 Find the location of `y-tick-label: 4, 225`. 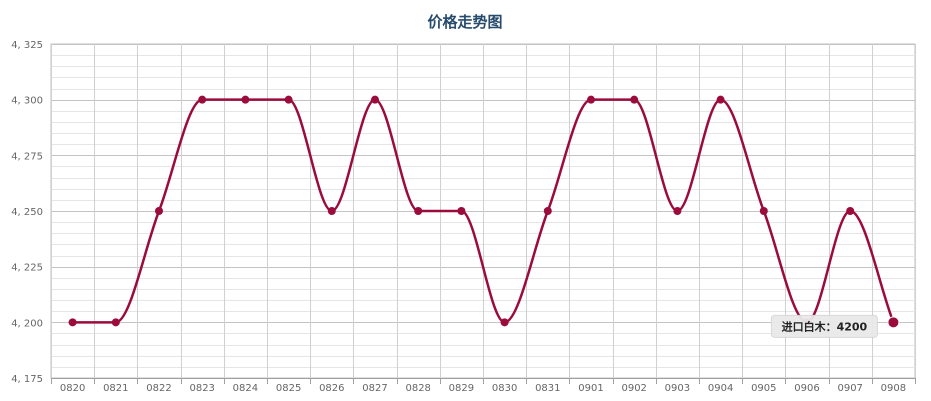

y-tick-label: 4, 225 is located at coordinates (27, 268).